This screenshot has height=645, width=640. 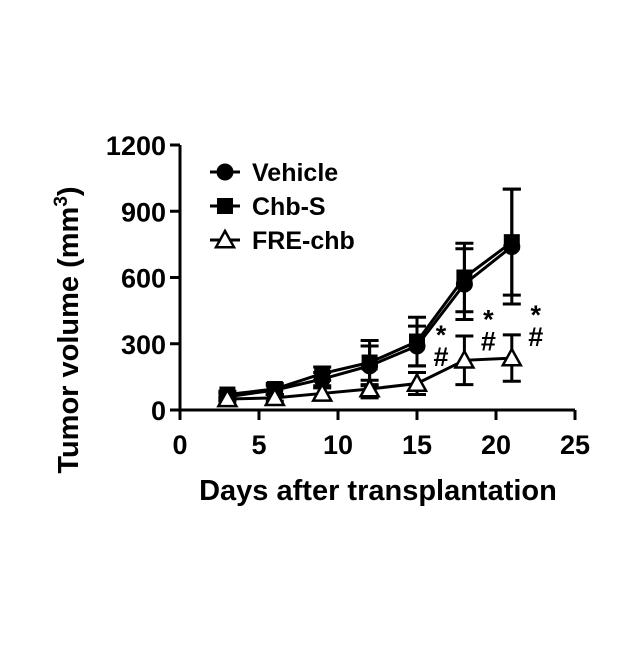 I want to click on x-axis-label: Days after transplantation, so click(x=378, y=491).